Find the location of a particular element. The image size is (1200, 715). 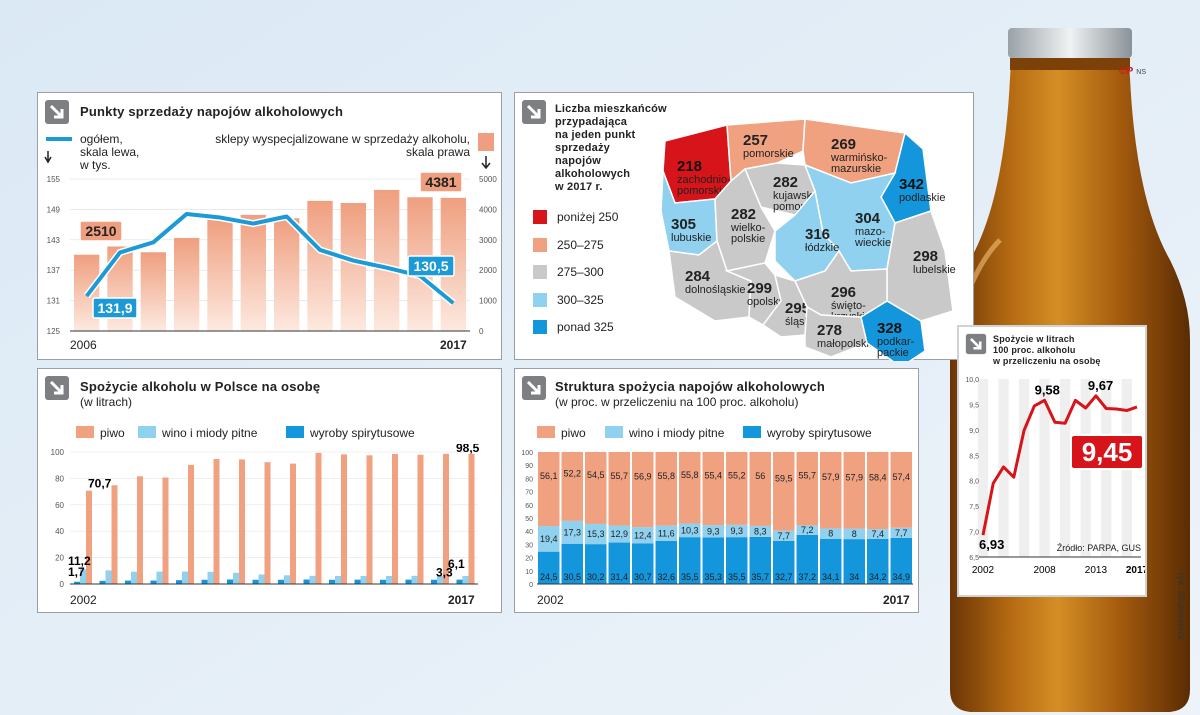

label-spirits: 34 is located at coordinates (854, 577).